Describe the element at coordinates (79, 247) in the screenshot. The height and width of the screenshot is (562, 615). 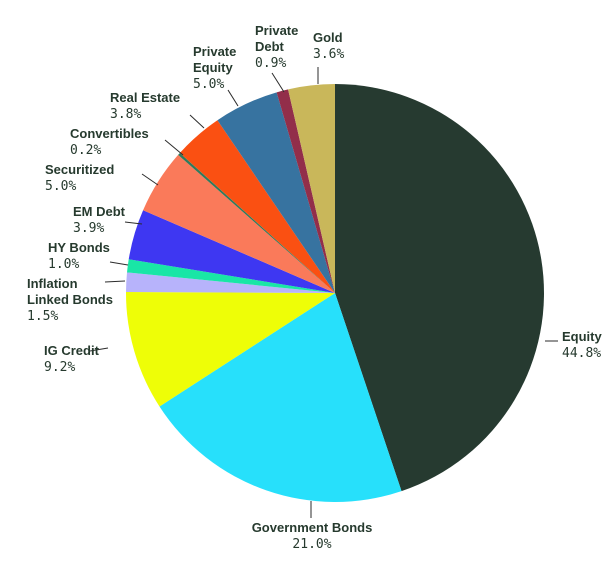
I see `slice-label-name: HY Bonds` at that location.